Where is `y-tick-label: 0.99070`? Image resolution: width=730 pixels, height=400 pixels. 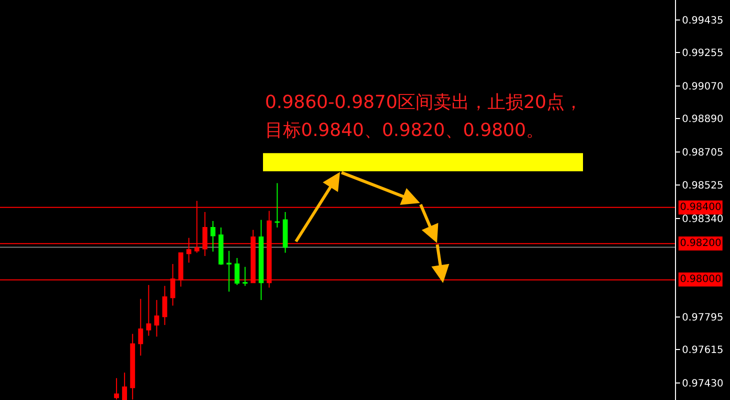
y-tick-label: 0.99070 is located at coordinates (703, 87).